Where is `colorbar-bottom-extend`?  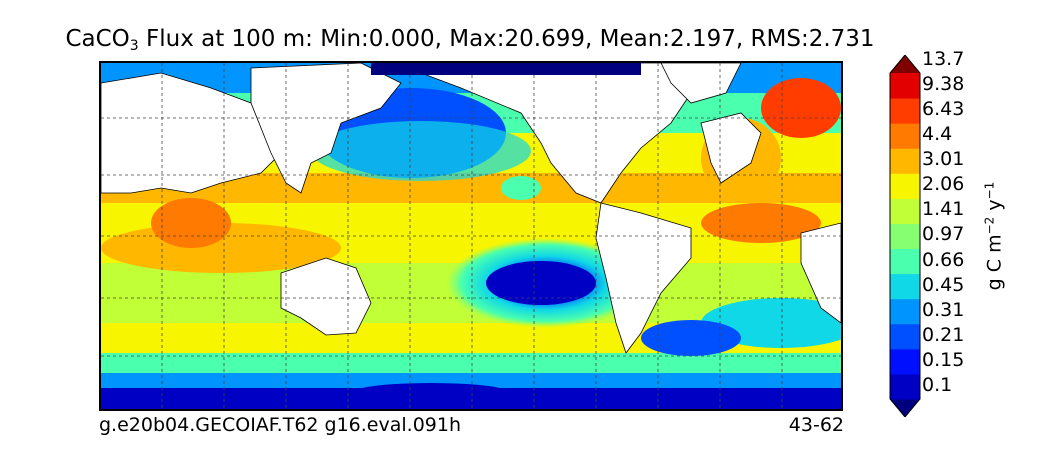 colorbar-bottom-extend is located at coordinates (905, 408).